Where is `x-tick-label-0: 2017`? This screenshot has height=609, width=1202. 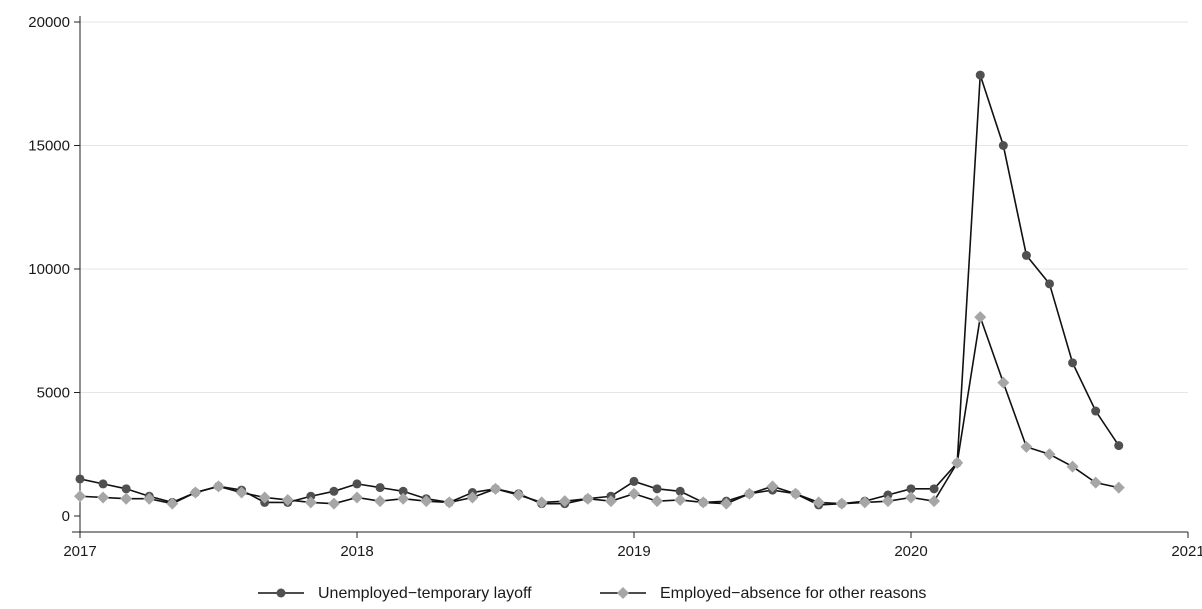 x-tick-label-0: 2017 is located at coordinates (79, 551).